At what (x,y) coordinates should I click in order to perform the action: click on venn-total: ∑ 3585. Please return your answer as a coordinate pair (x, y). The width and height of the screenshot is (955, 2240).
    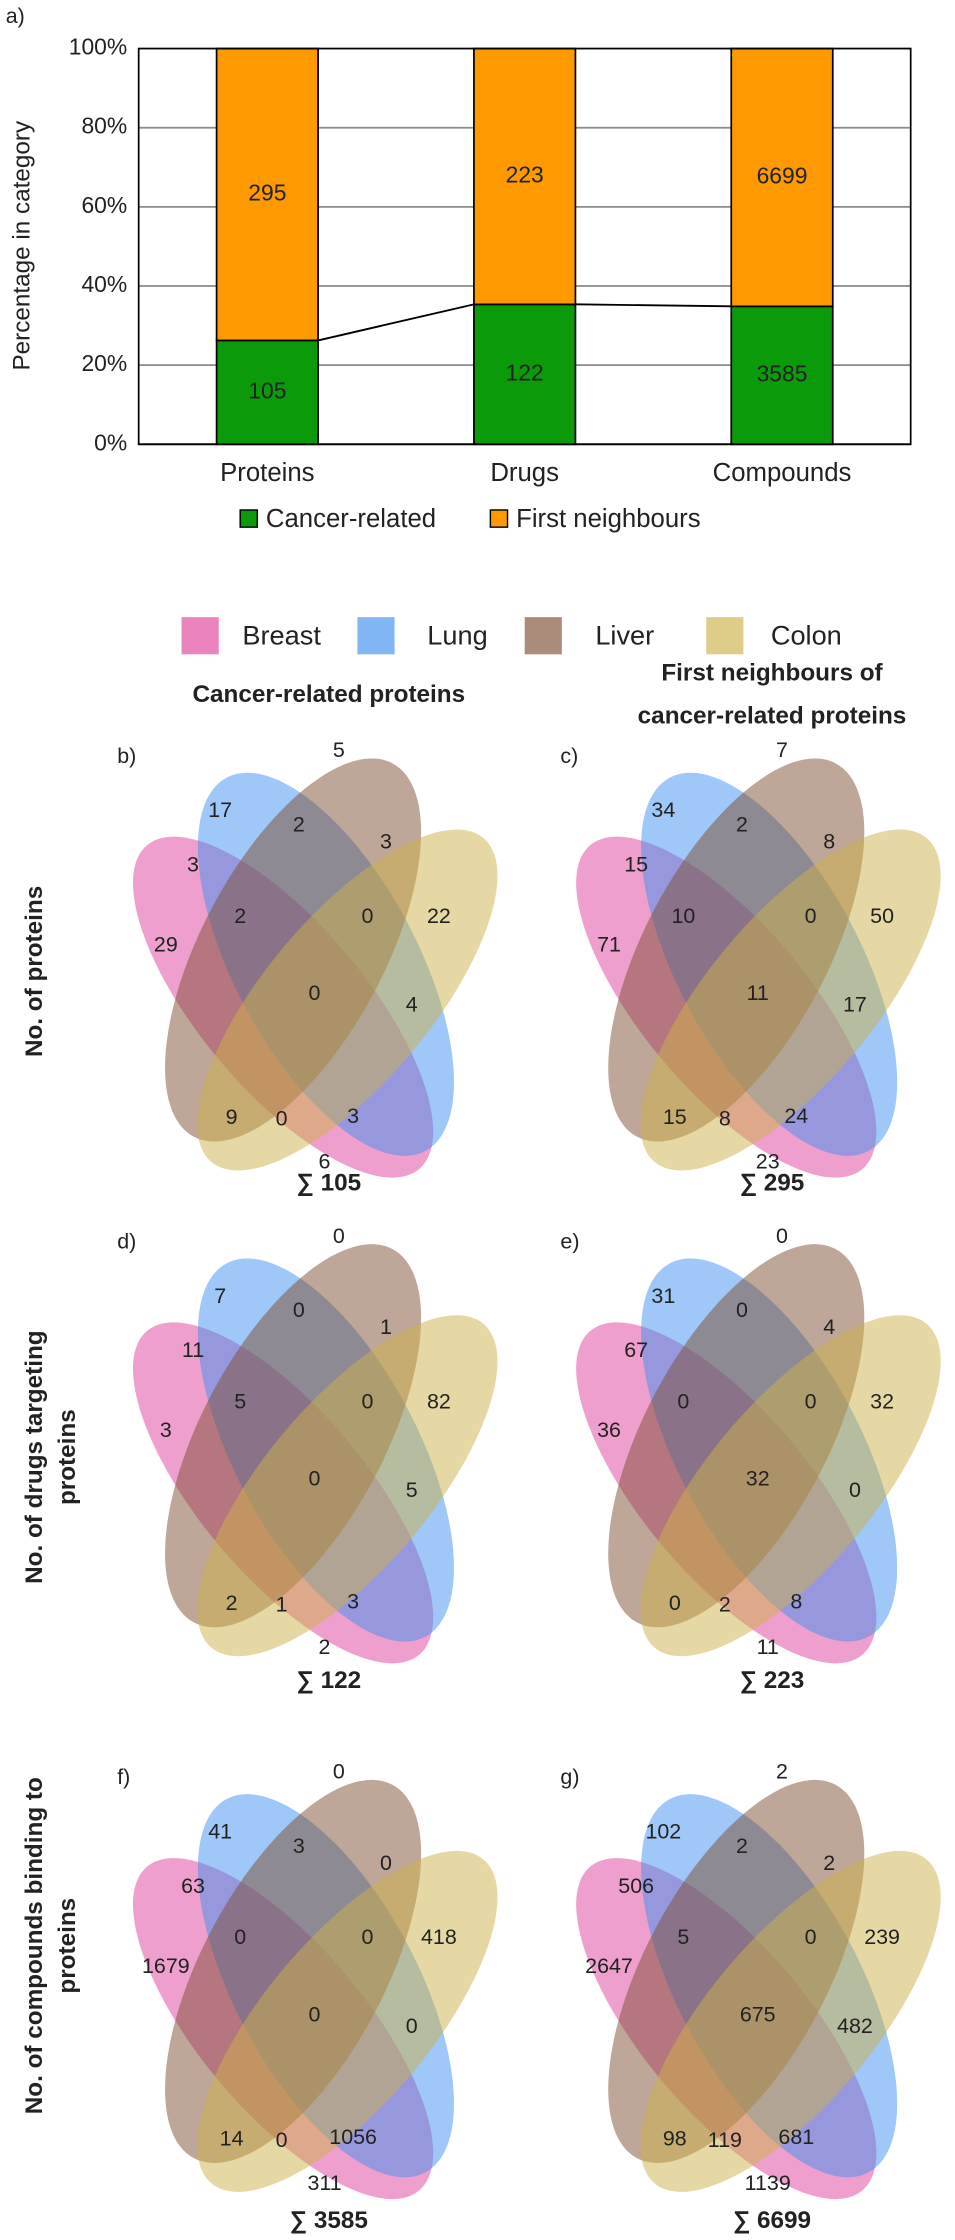
    Looking at the image, I should click on (329, 2220).